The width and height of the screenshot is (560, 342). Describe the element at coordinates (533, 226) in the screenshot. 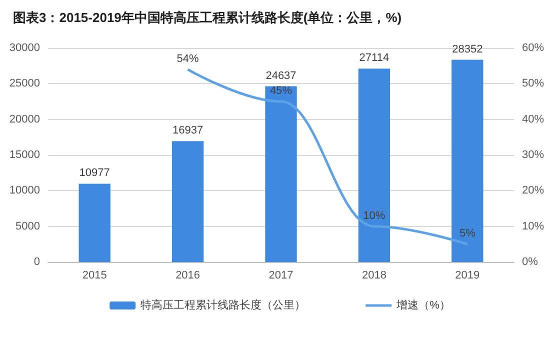

I see `y2-tick-label: 10%` at that location.